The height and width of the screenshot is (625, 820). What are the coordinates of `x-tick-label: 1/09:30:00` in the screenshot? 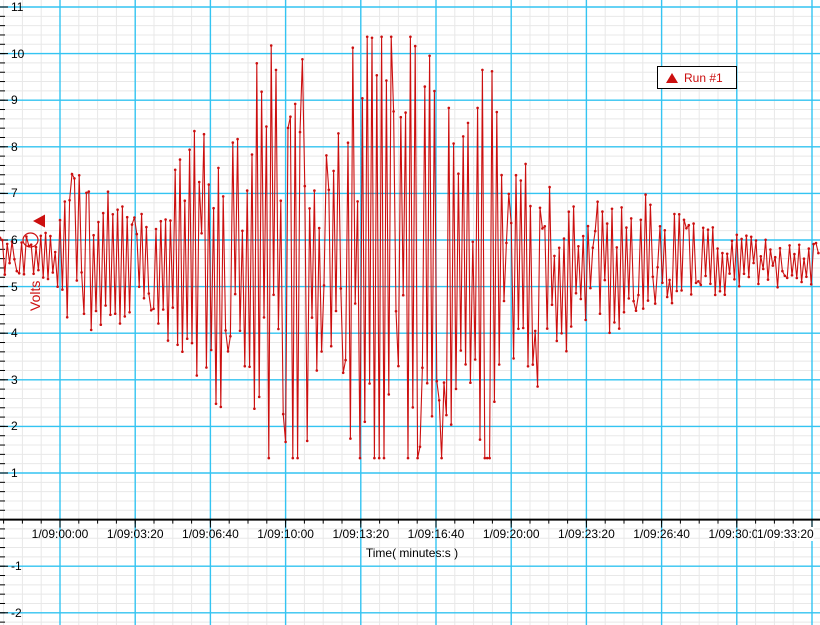 It's located at (737, 534).